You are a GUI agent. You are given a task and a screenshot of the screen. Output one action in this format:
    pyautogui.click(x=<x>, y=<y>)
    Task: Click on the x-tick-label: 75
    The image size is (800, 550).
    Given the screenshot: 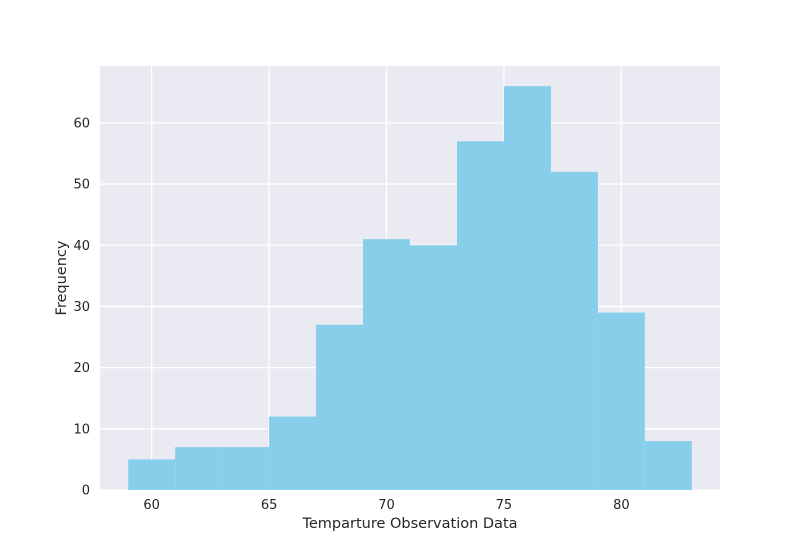 What is the action you would take?
    pyautogui.click(x=504, y=505)
    